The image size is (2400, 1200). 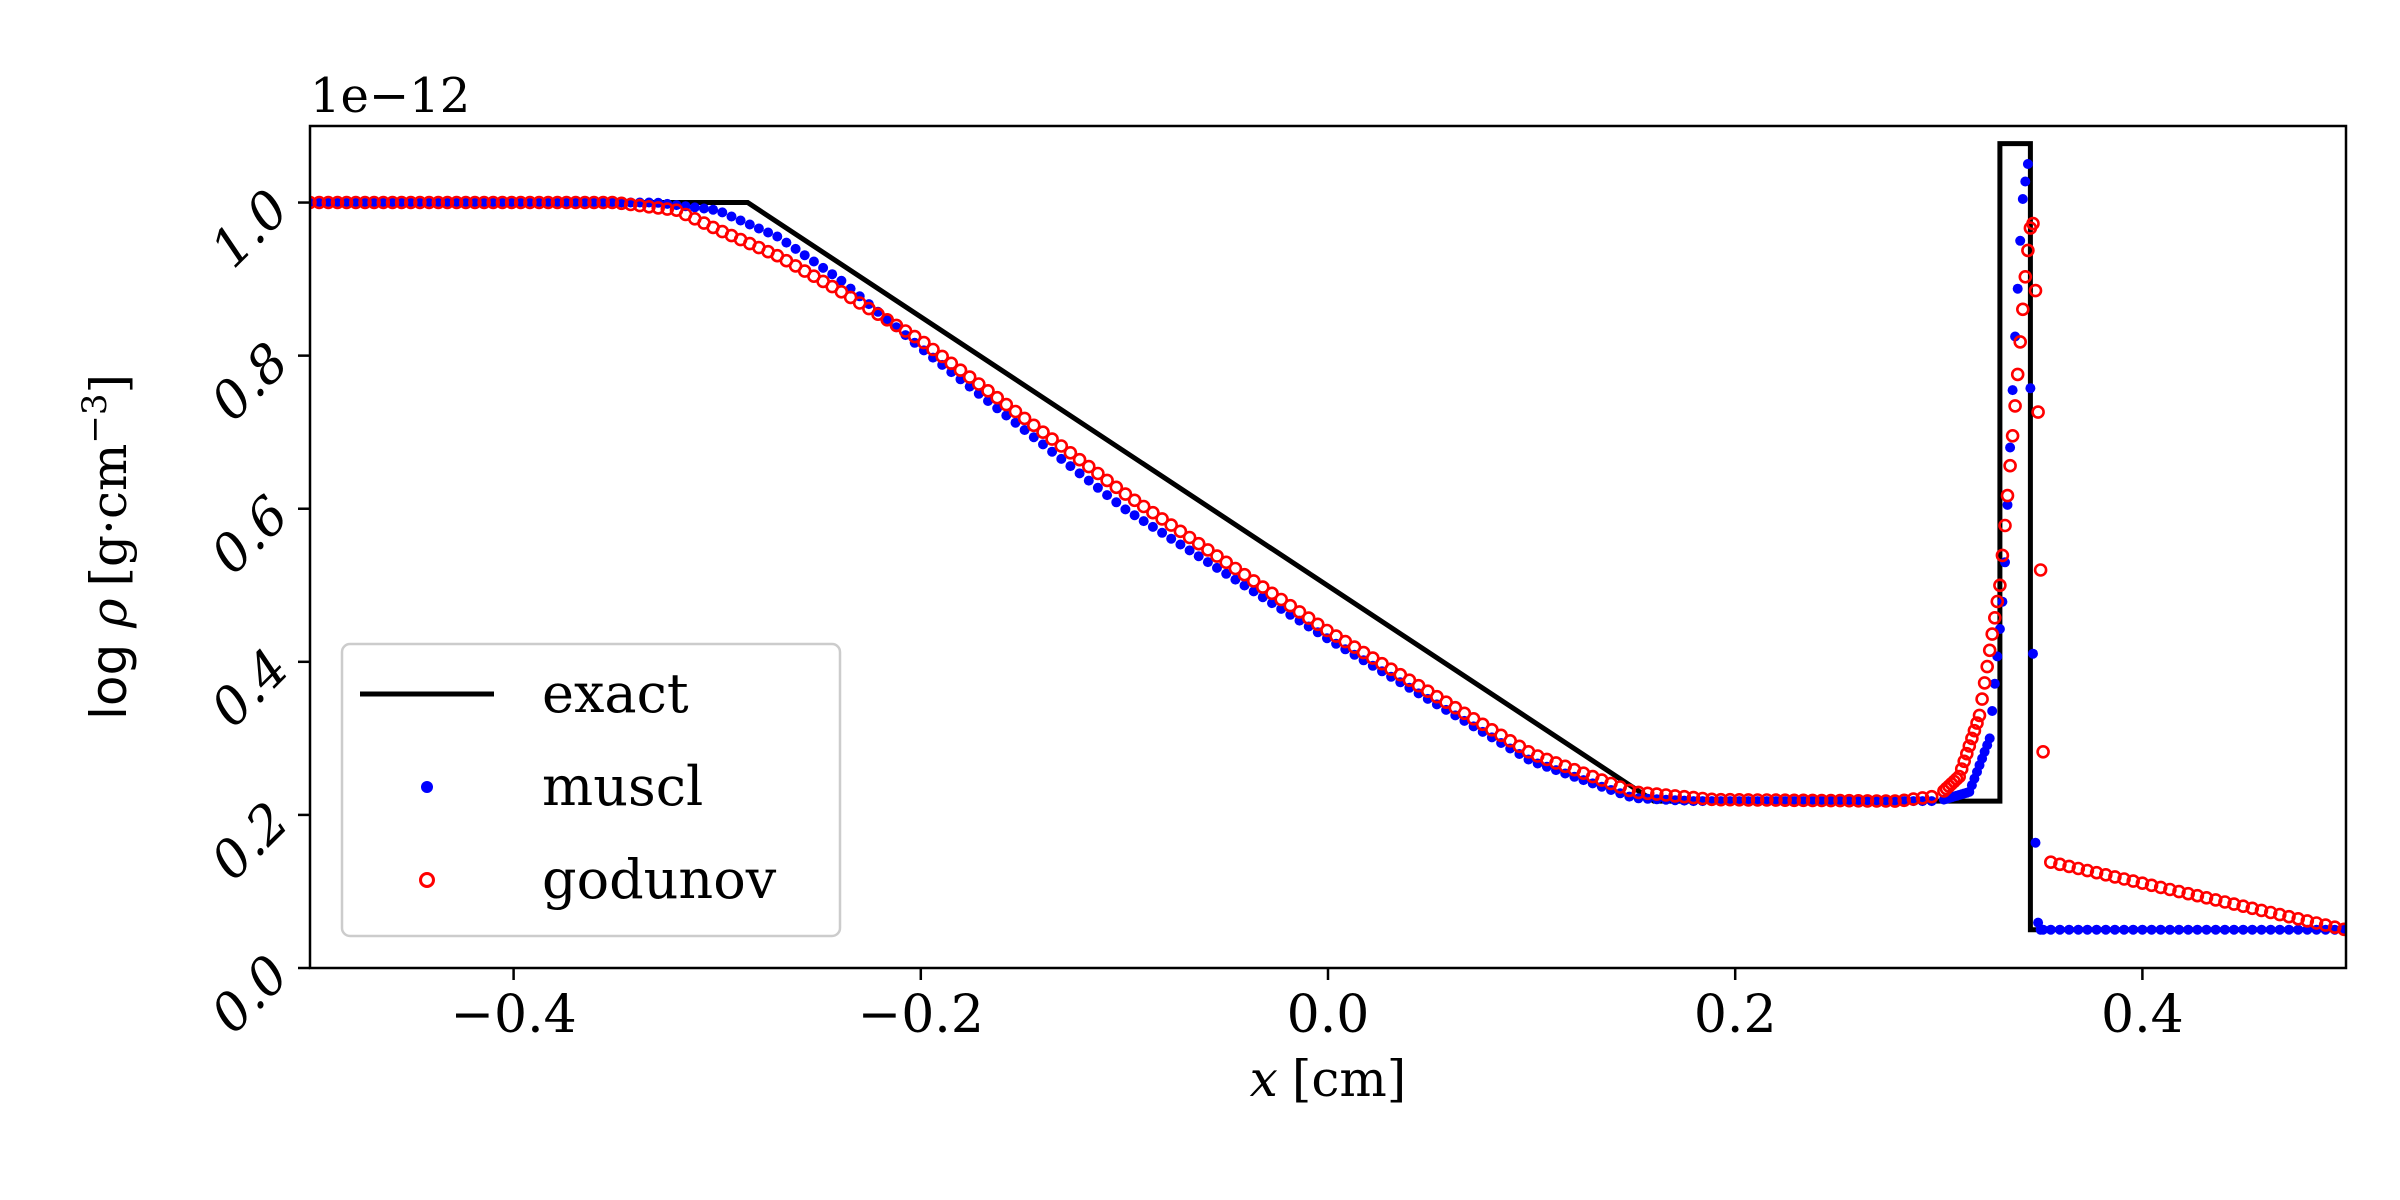 I want to click on x-tick-label: −0.4, so click(x=513, y=1015).